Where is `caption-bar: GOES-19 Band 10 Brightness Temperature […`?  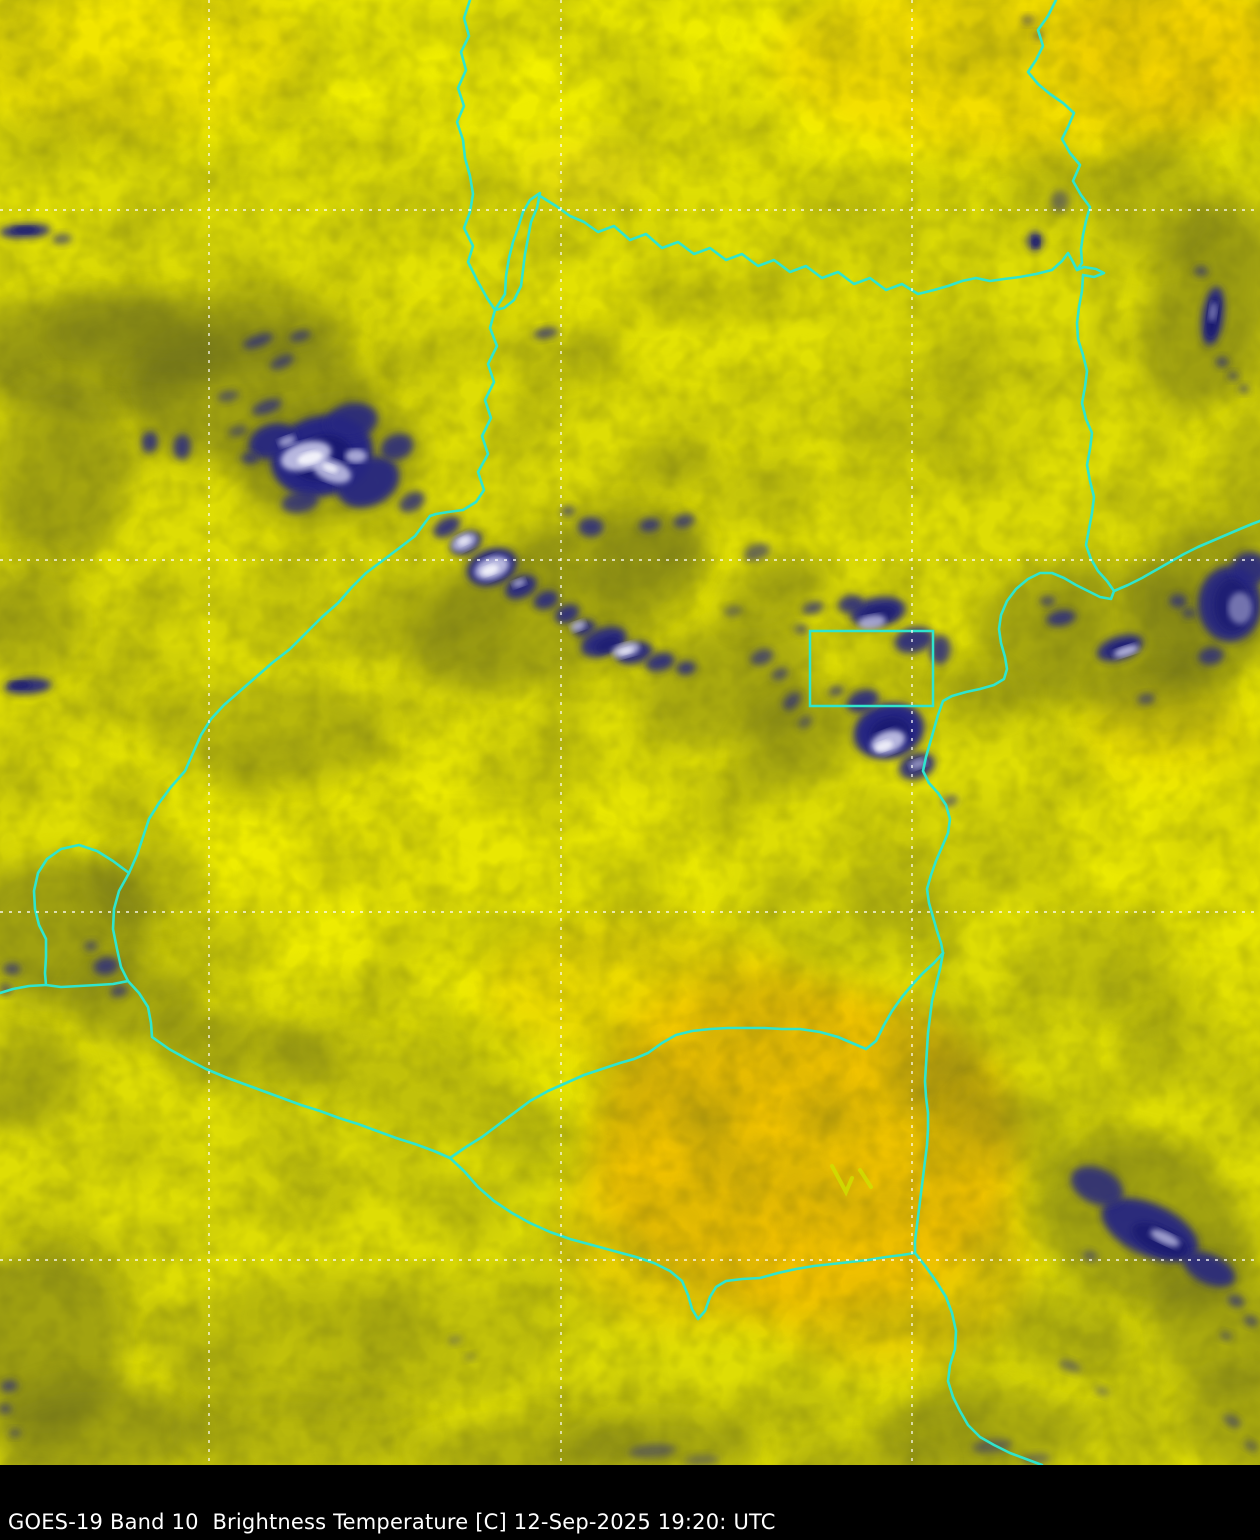 caption-bar: GOES-19 Band 10 Brightness Temperature [… is located at coordinates (630, 1502).